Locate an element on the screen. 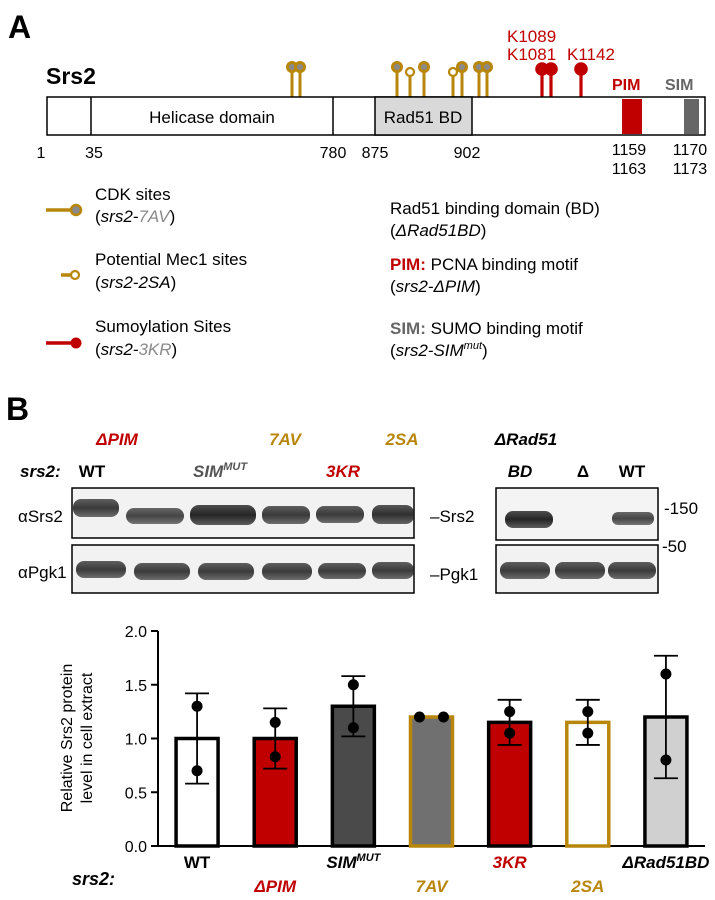 Image resolution: width=715 pixels, height=900 pixels. y-tick-label: 1.0 is located at coordinates (136, 740).